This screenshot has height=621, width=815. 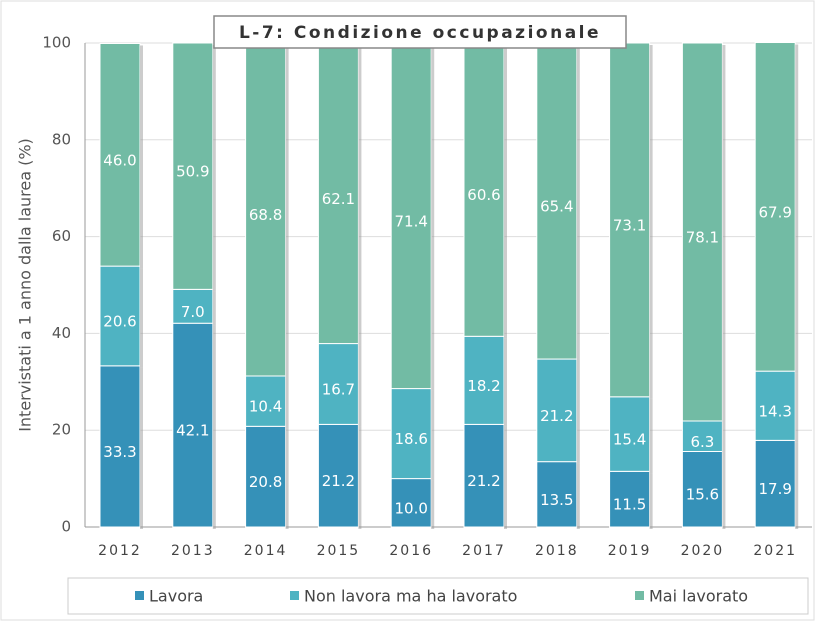 I want to click on value-label: 65.4, so click(x=556, y=206).